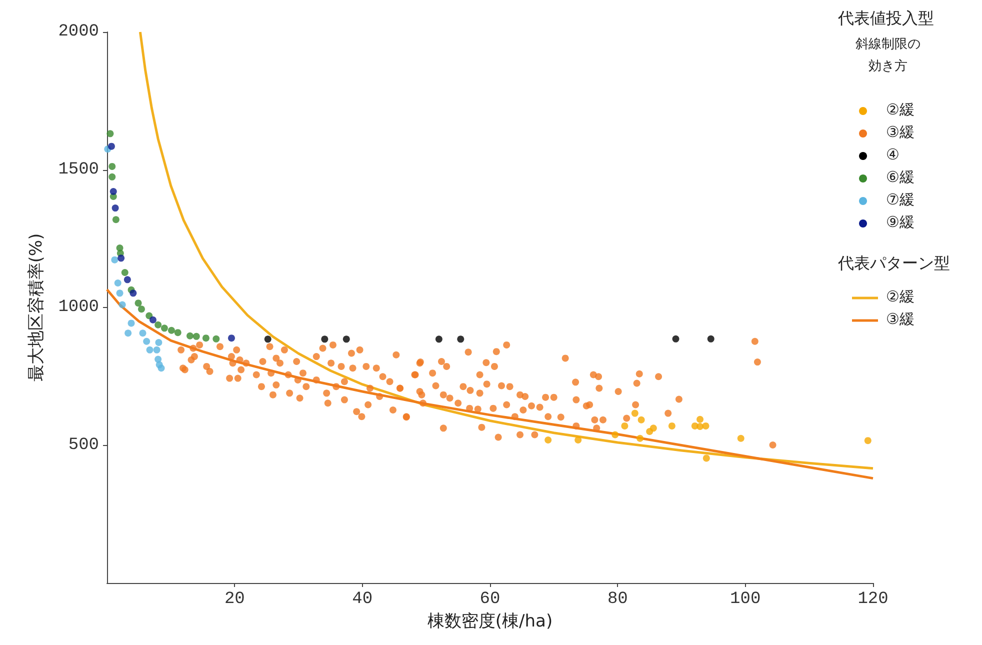 Image resolution: width=982 pixels, height=645 pixels. What do you see at coordinates (78, 32) in the screenshot?
I see `y-tick-label: 2000` at bounding box center [78, 32].